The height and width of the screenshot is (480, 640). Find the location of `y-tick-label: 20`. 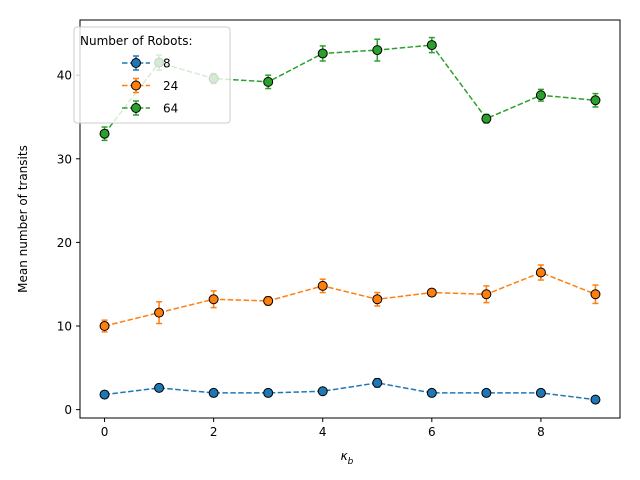

y-tick-label: 20 is located at coordinates (64, 243).